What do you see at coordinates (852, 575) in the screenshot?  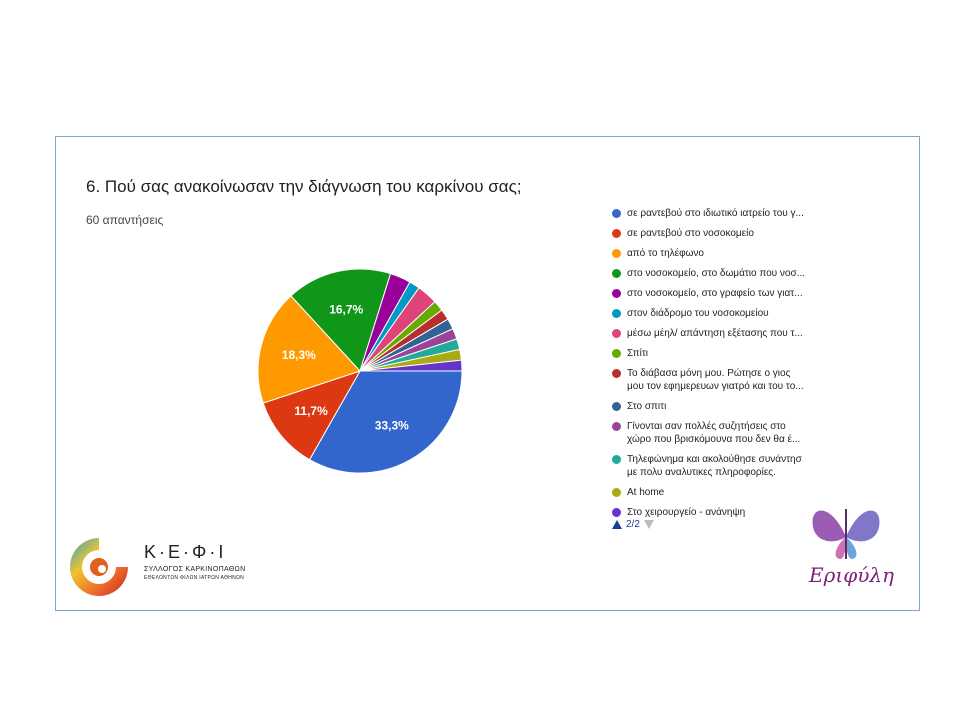 I see `erifyli-name: Εριφύλη` at bounding box center [852, 575].